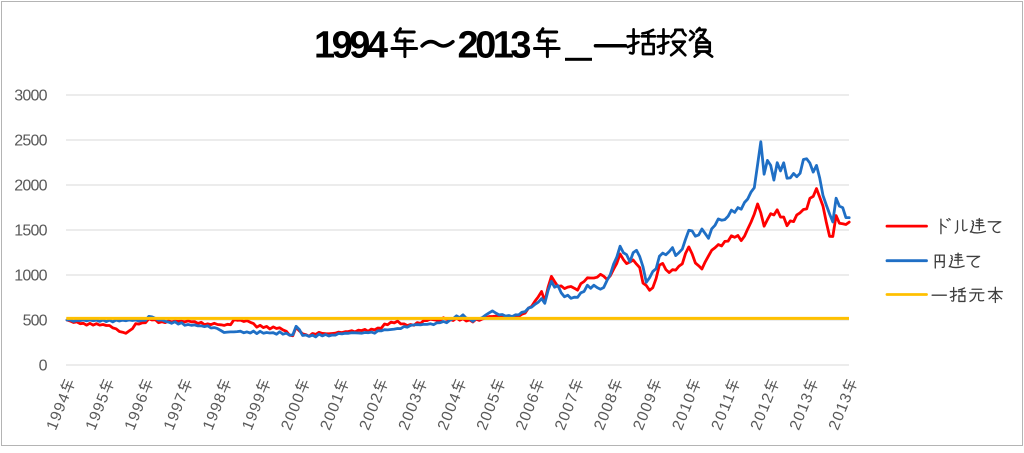 Image resolution: width=1024 pixels, height=453 pixels. Describe the element at coordinates (495, 46) in the screenshot. I see `svg-text: 2013` at that location.